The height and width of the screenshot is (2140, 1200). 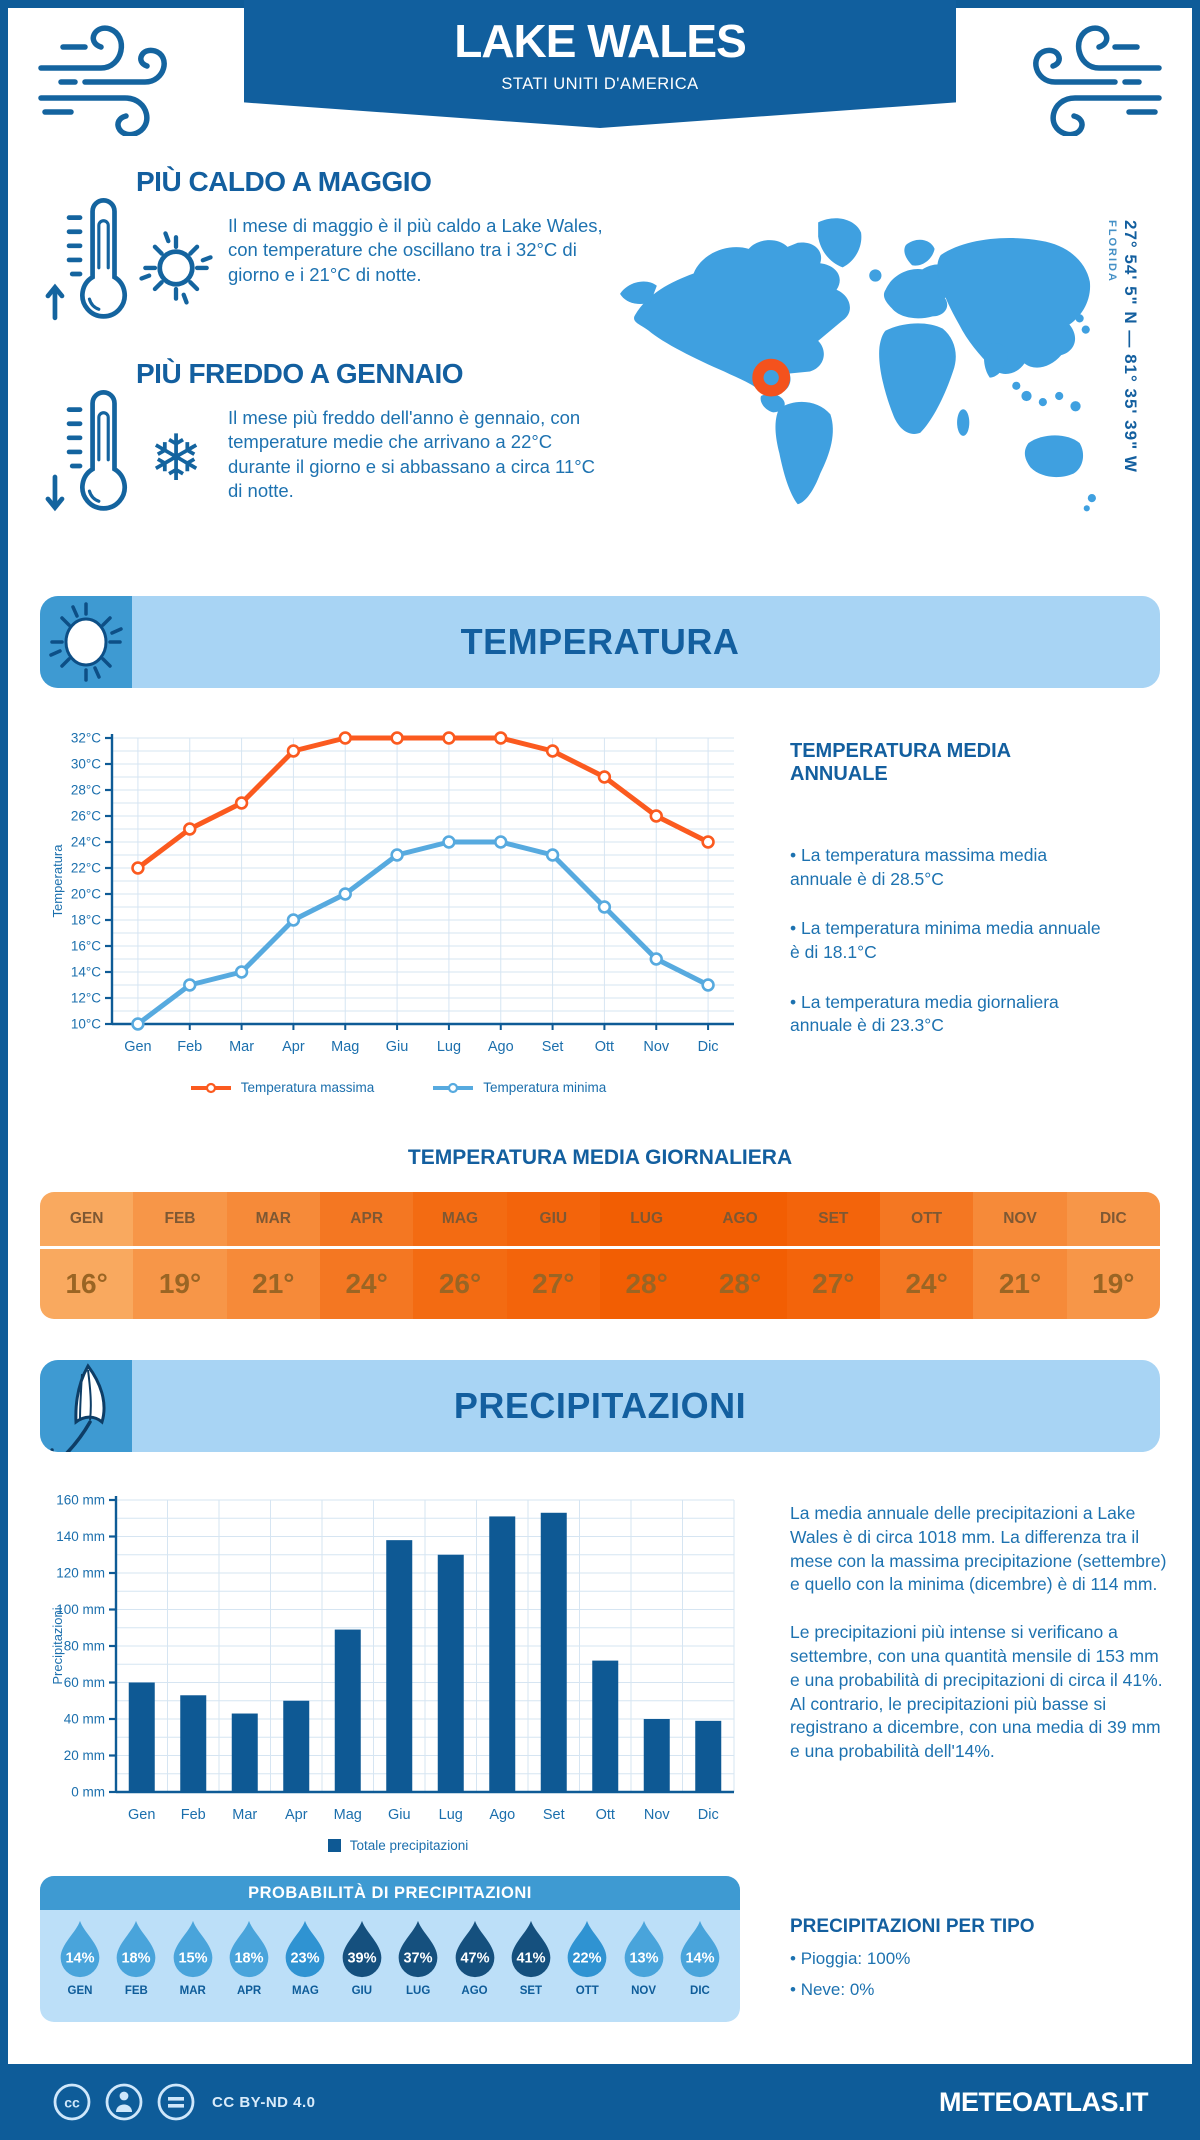 What do you see at coordinates (86, 894) in the screenshot?
I see `svg-text: 20°C` at bounding box center [86, 894].